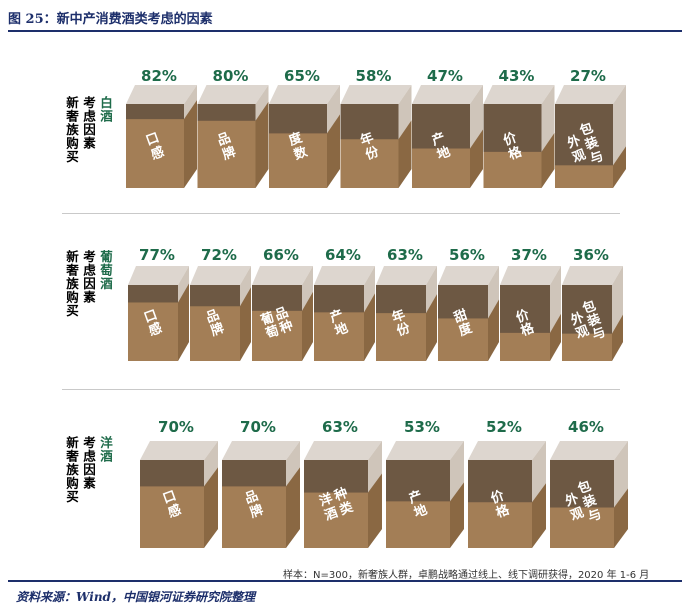 Image resolution: width=690 pixels, height=615 pixels. What do you see at coordinates (88, 123) in the screenshot?
I see `row-label-baijiu-col2: 考虑因素` at bounding box center [88, 123].